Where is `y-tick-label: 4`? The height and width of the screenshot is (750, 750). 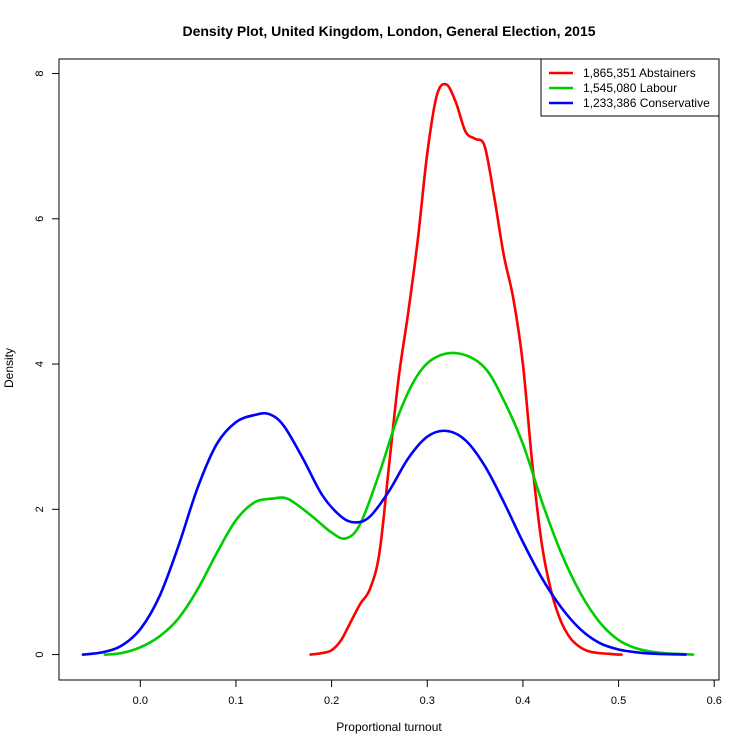 y-tick-label: 4 is located at coordinates (40, 364).